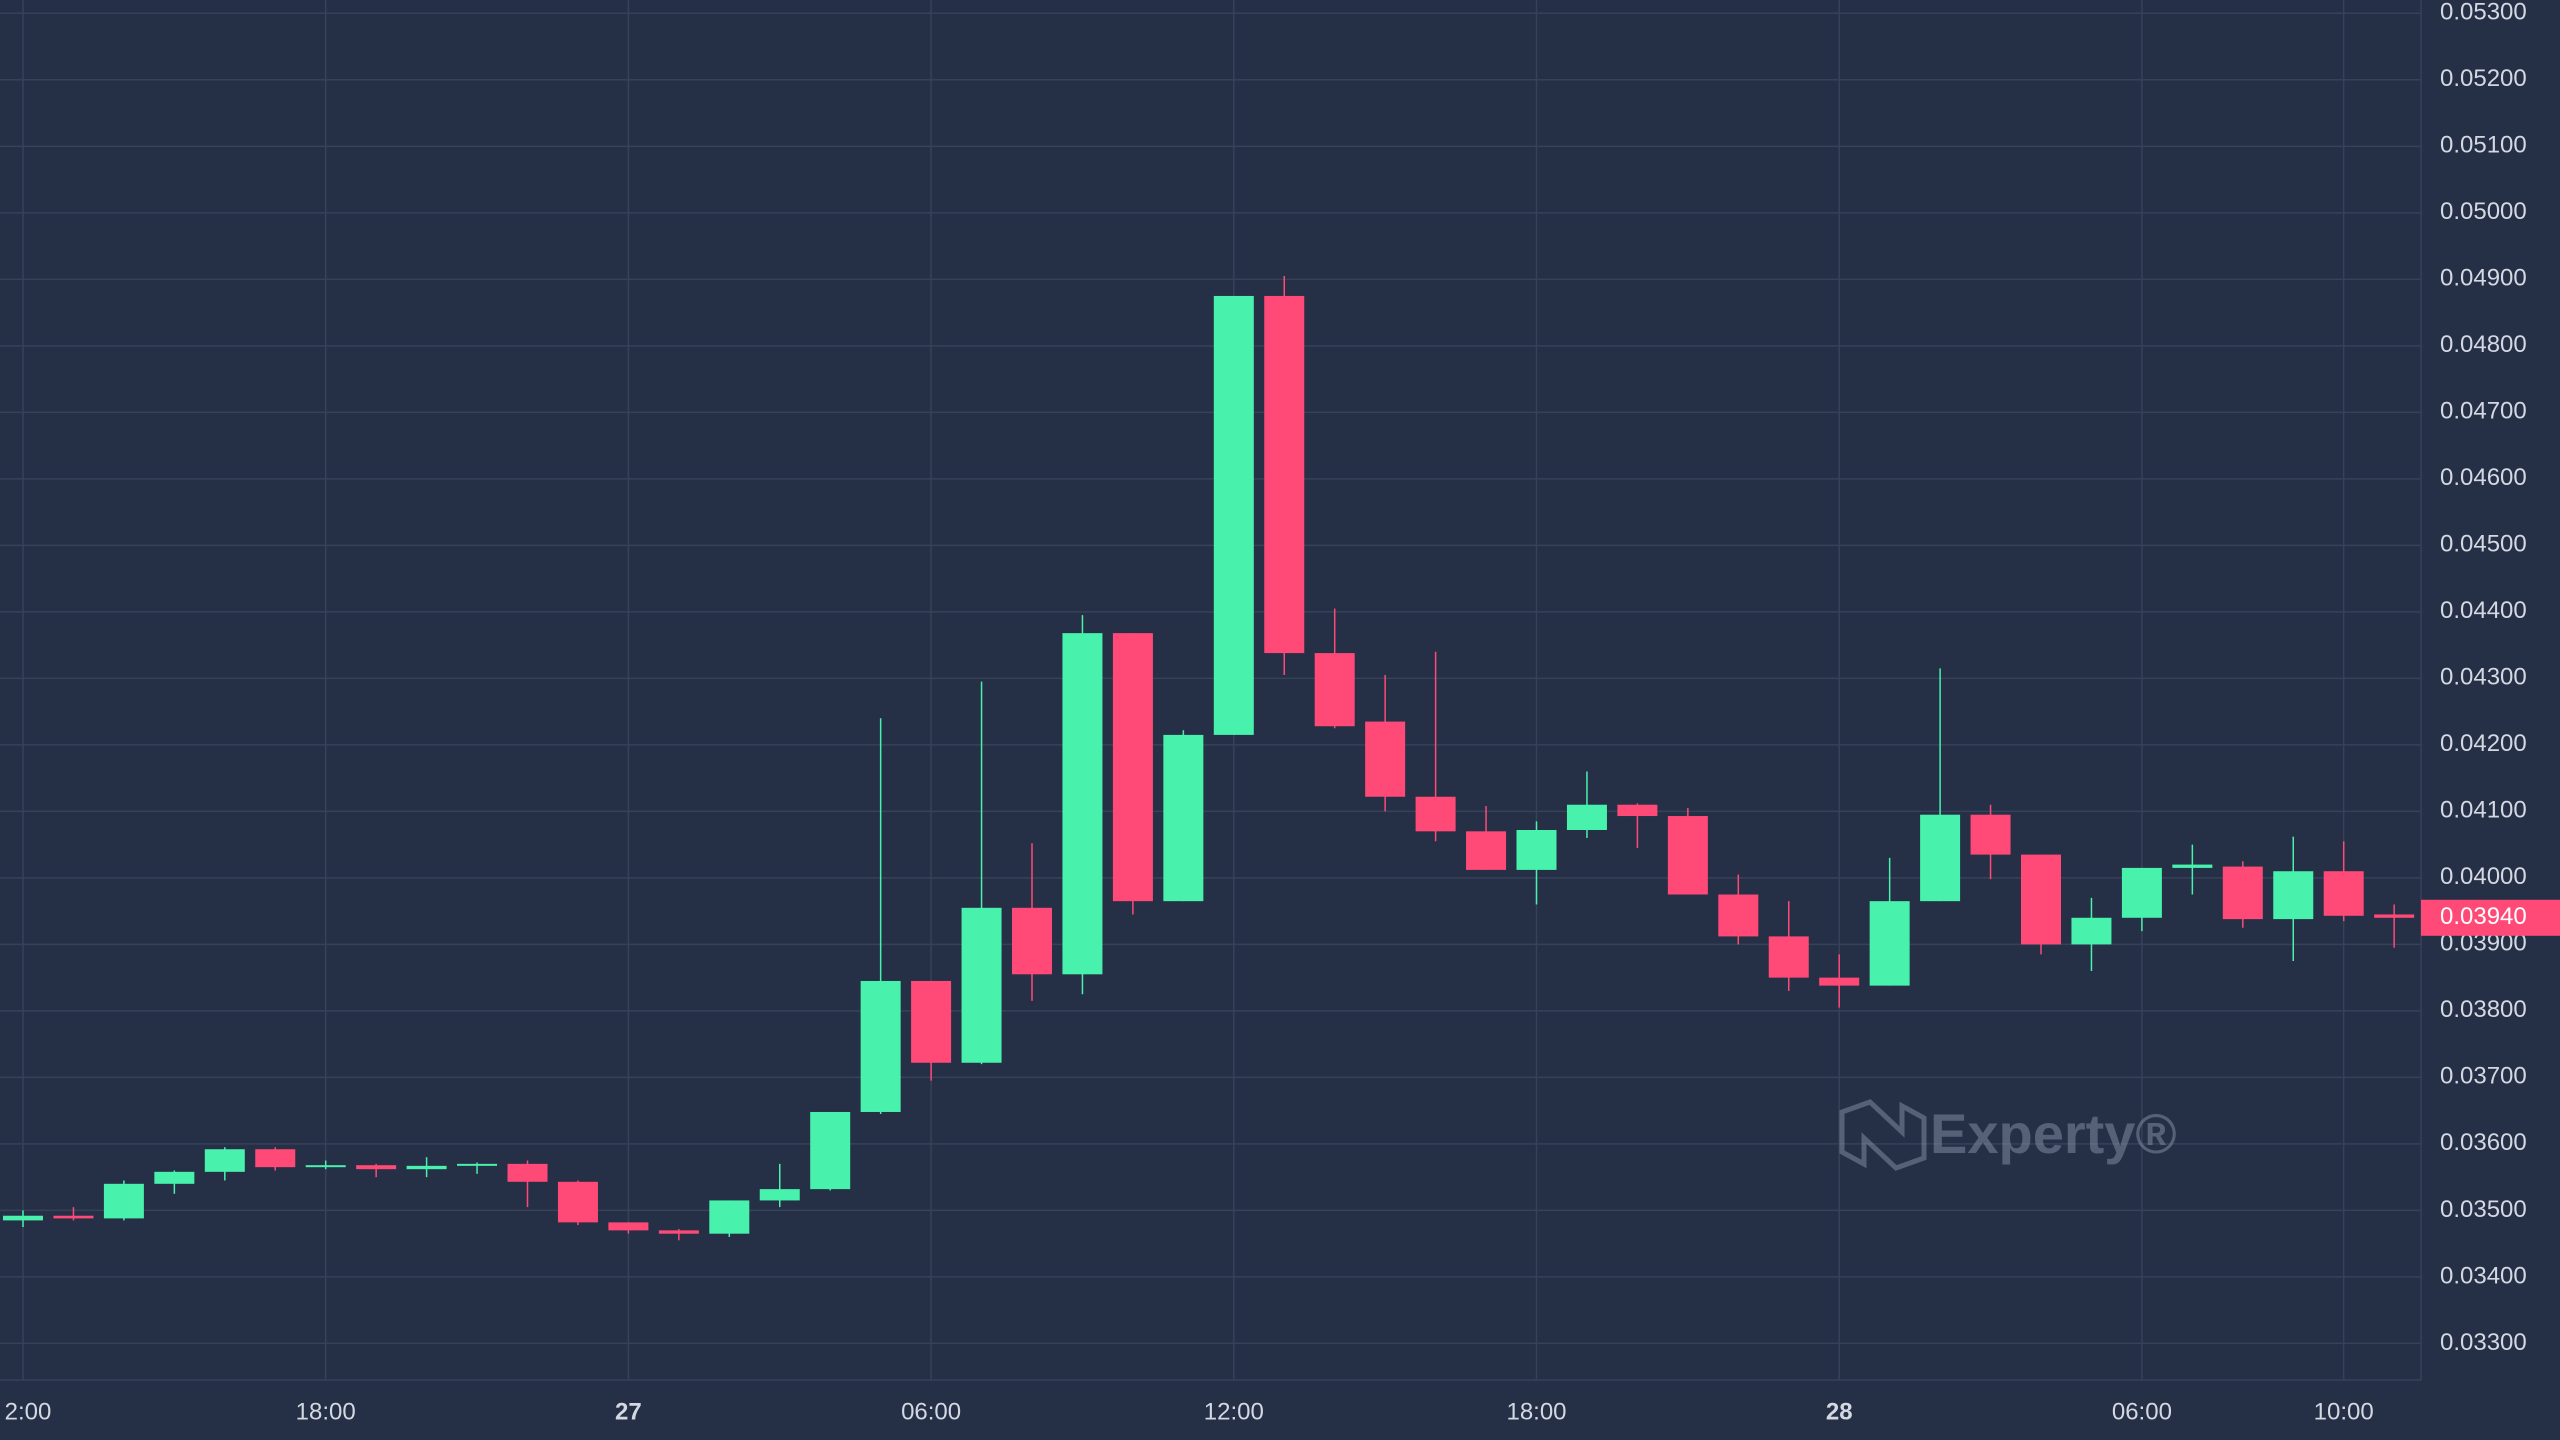  What do you see at coordinates (2483, 1142) in the screenshot?
I see `y-tick-label: 0.03600` at bounding box center [2483, 1142].